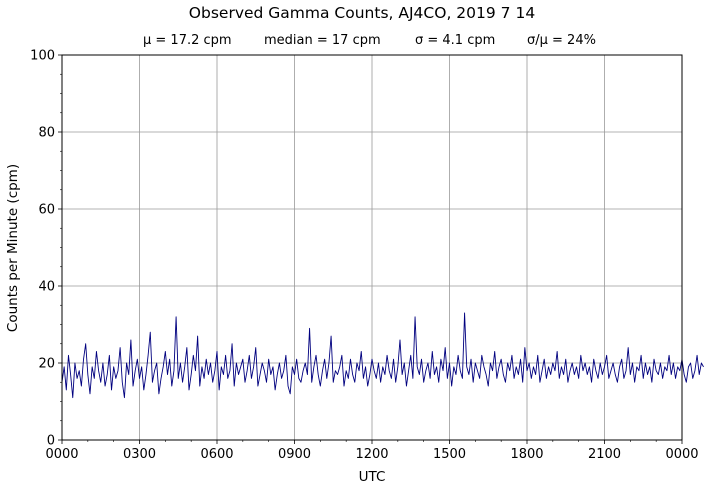 The width and height of the screenshot is (705, 489). Describe the element at coordinates (455, 40) in the screenshot. I see `stat-sigma: σ = 4.1 cpm` at that location.